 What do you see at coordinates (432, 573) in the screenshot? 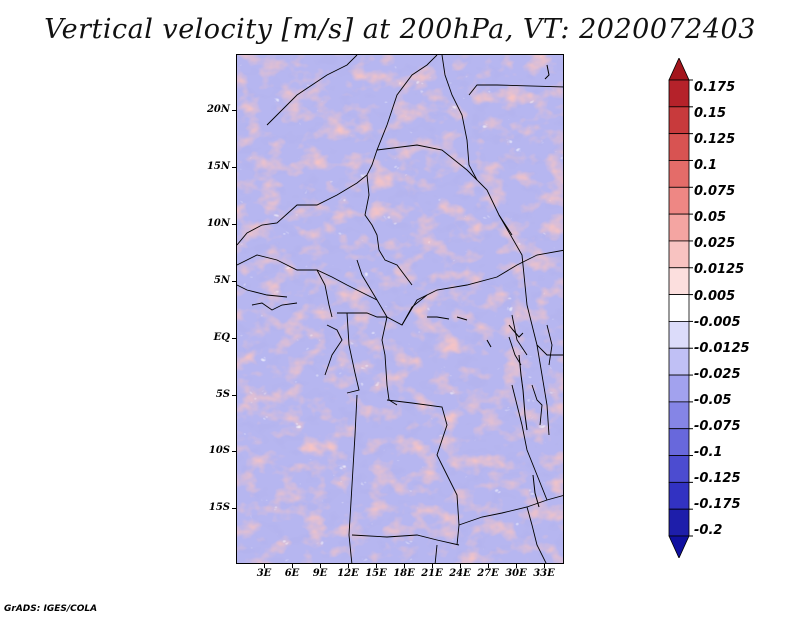
I see `lon-tick-label: 21E` at bounding box center [432, 573].